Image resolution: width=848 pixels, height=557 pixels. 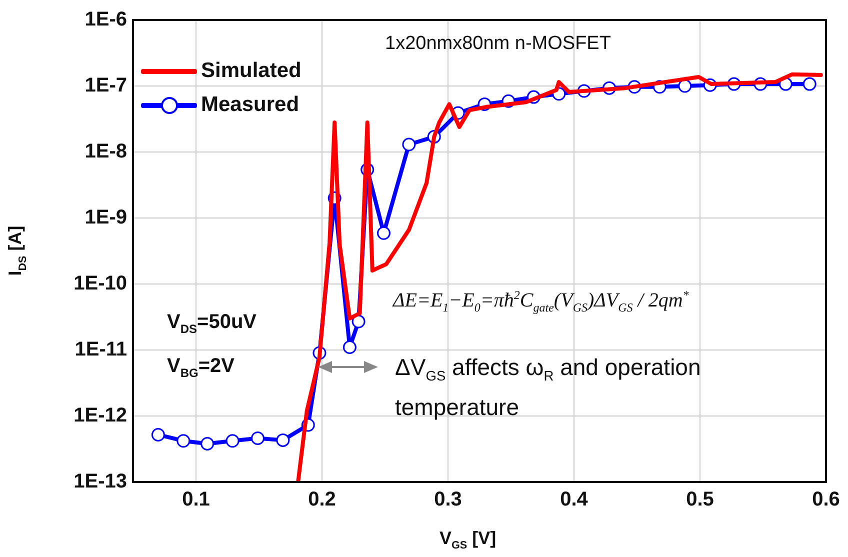 I want to click on x-tick-label: 0.4, so click(x=574, y=499).